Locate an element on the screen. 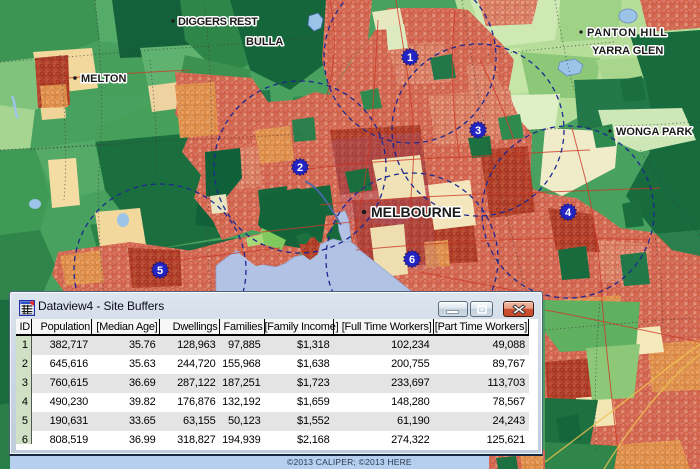  svg-text: WONGA PARK is located at coordinates (654, 132).